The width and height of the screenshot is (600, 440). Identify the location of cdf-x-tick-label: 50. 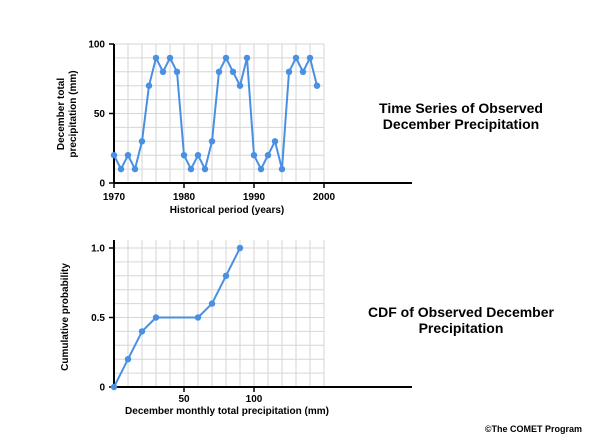
(184, 399).